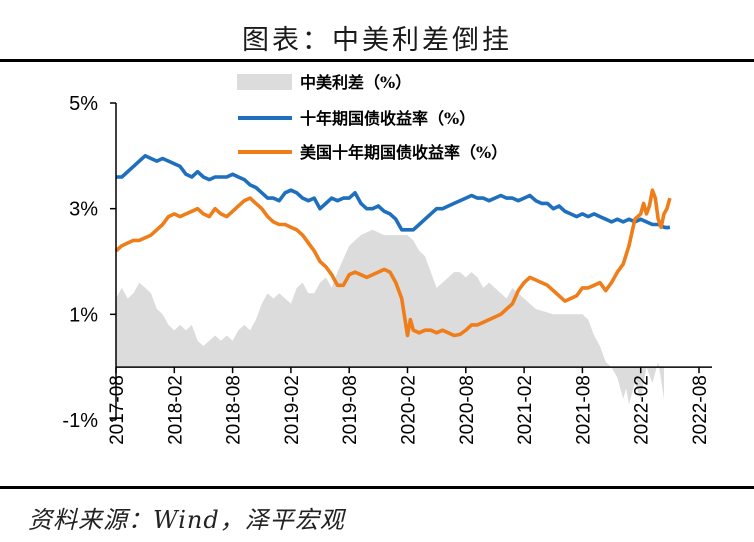 This screenshot has width=754, height=542. Describe the element at coordinates (642, 410) in the screenshot. I see `x-tick-label: 2022-02` at that location.